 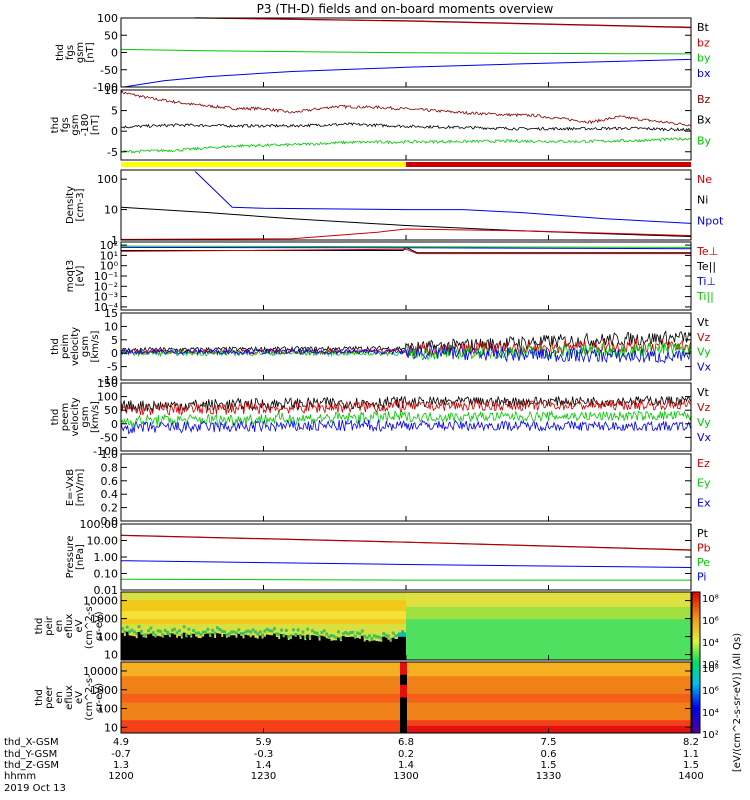 I want to click on y-tick-label: 150, so click(x=107, y=383).